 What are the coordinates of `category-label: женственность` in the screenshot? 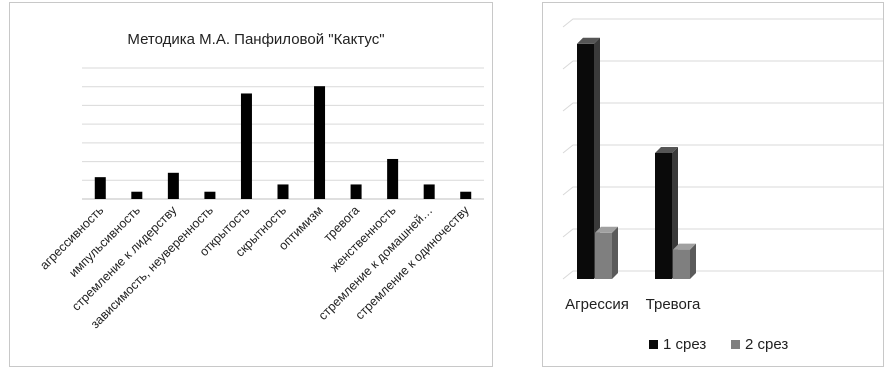 It's located at (362, 238).